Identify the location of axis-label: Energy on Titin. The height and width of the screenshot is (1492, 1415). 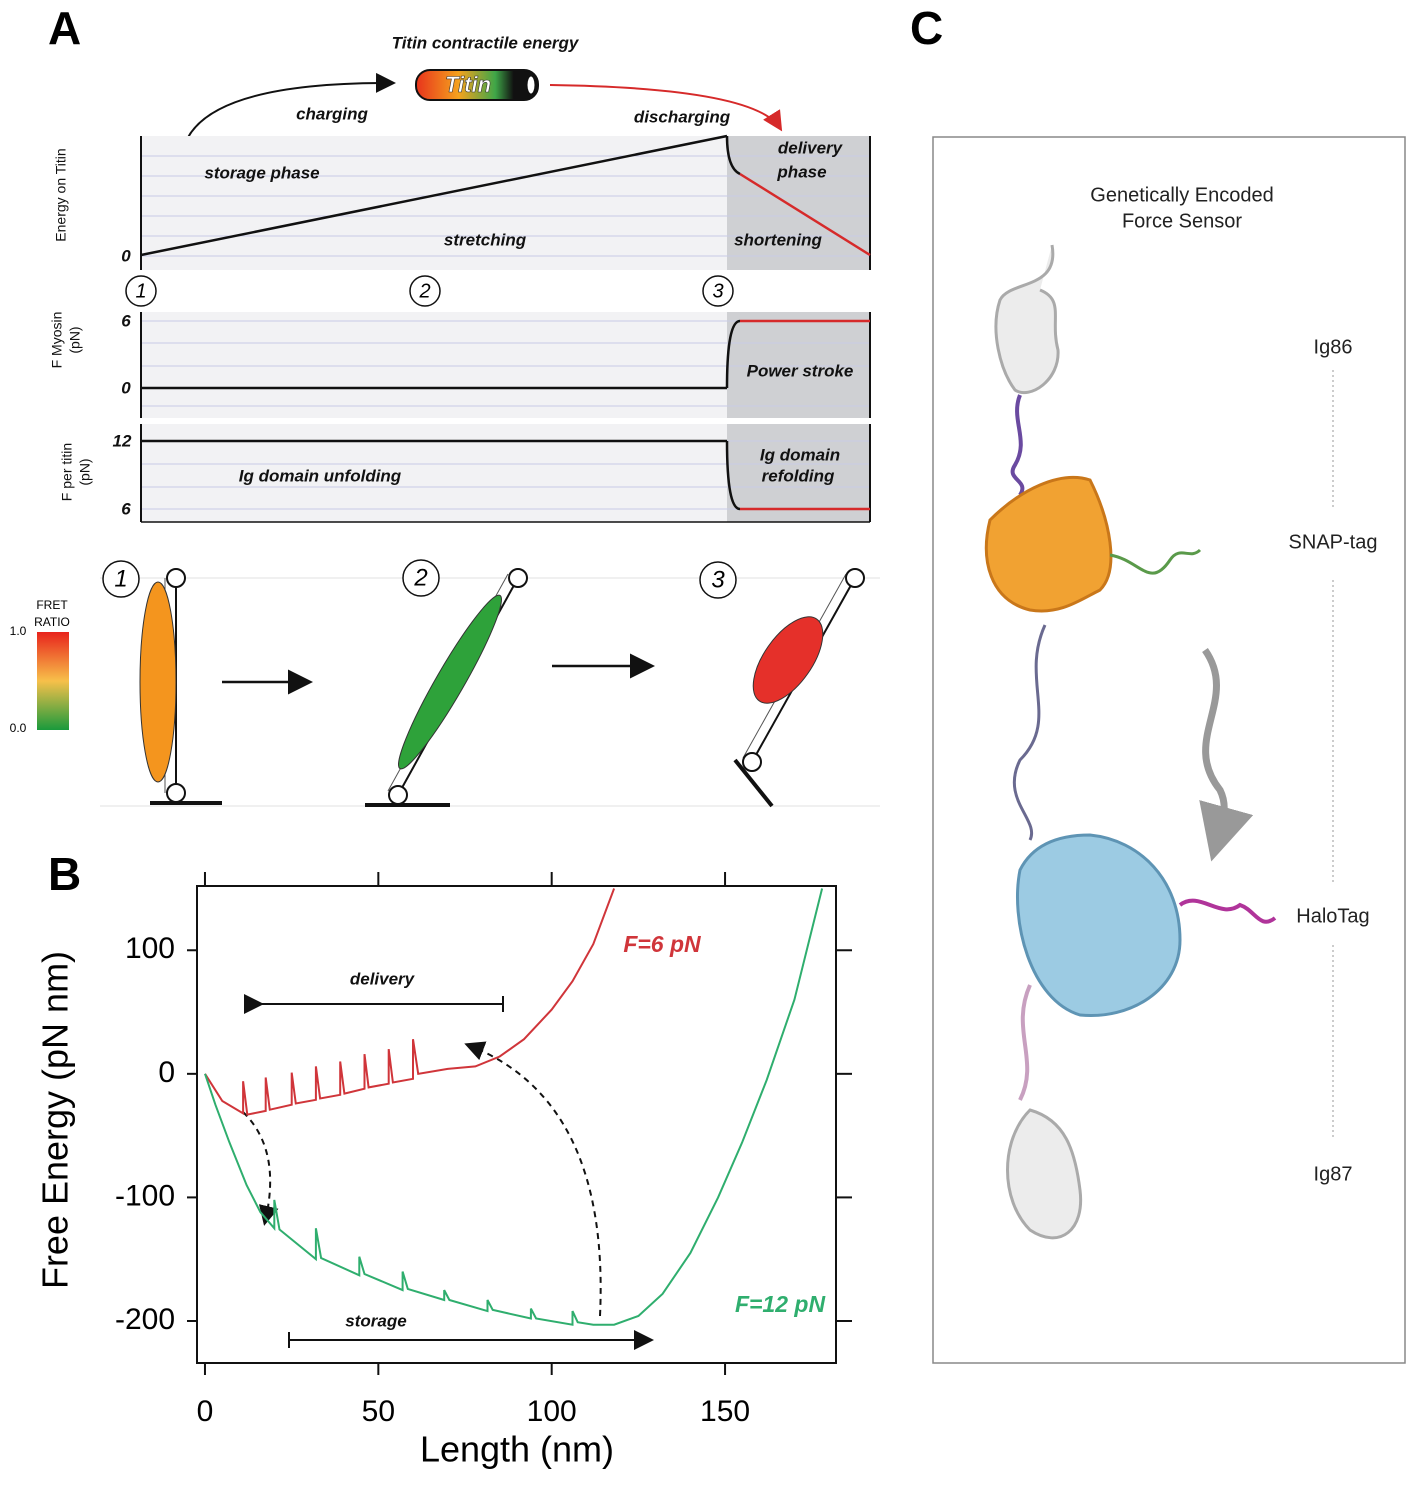
(61, 194).